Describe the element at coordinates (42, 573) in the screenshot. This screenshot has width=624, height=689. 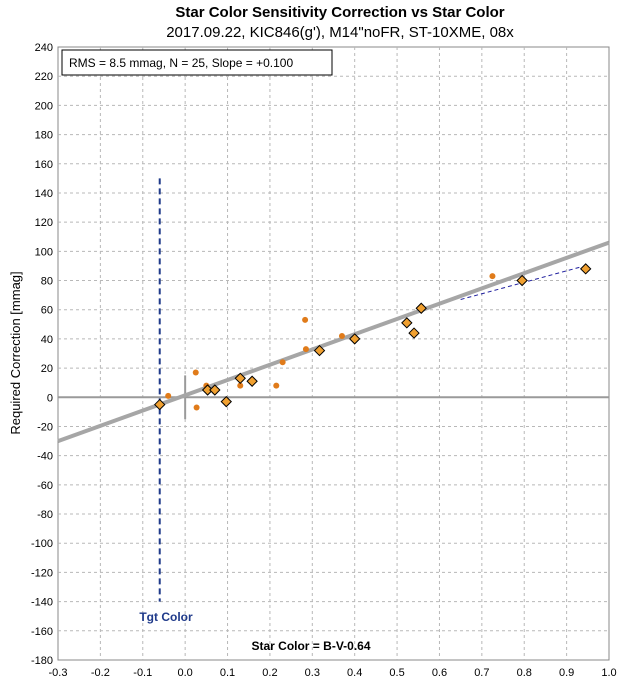
I see `y-tick-label: -120` at that location.